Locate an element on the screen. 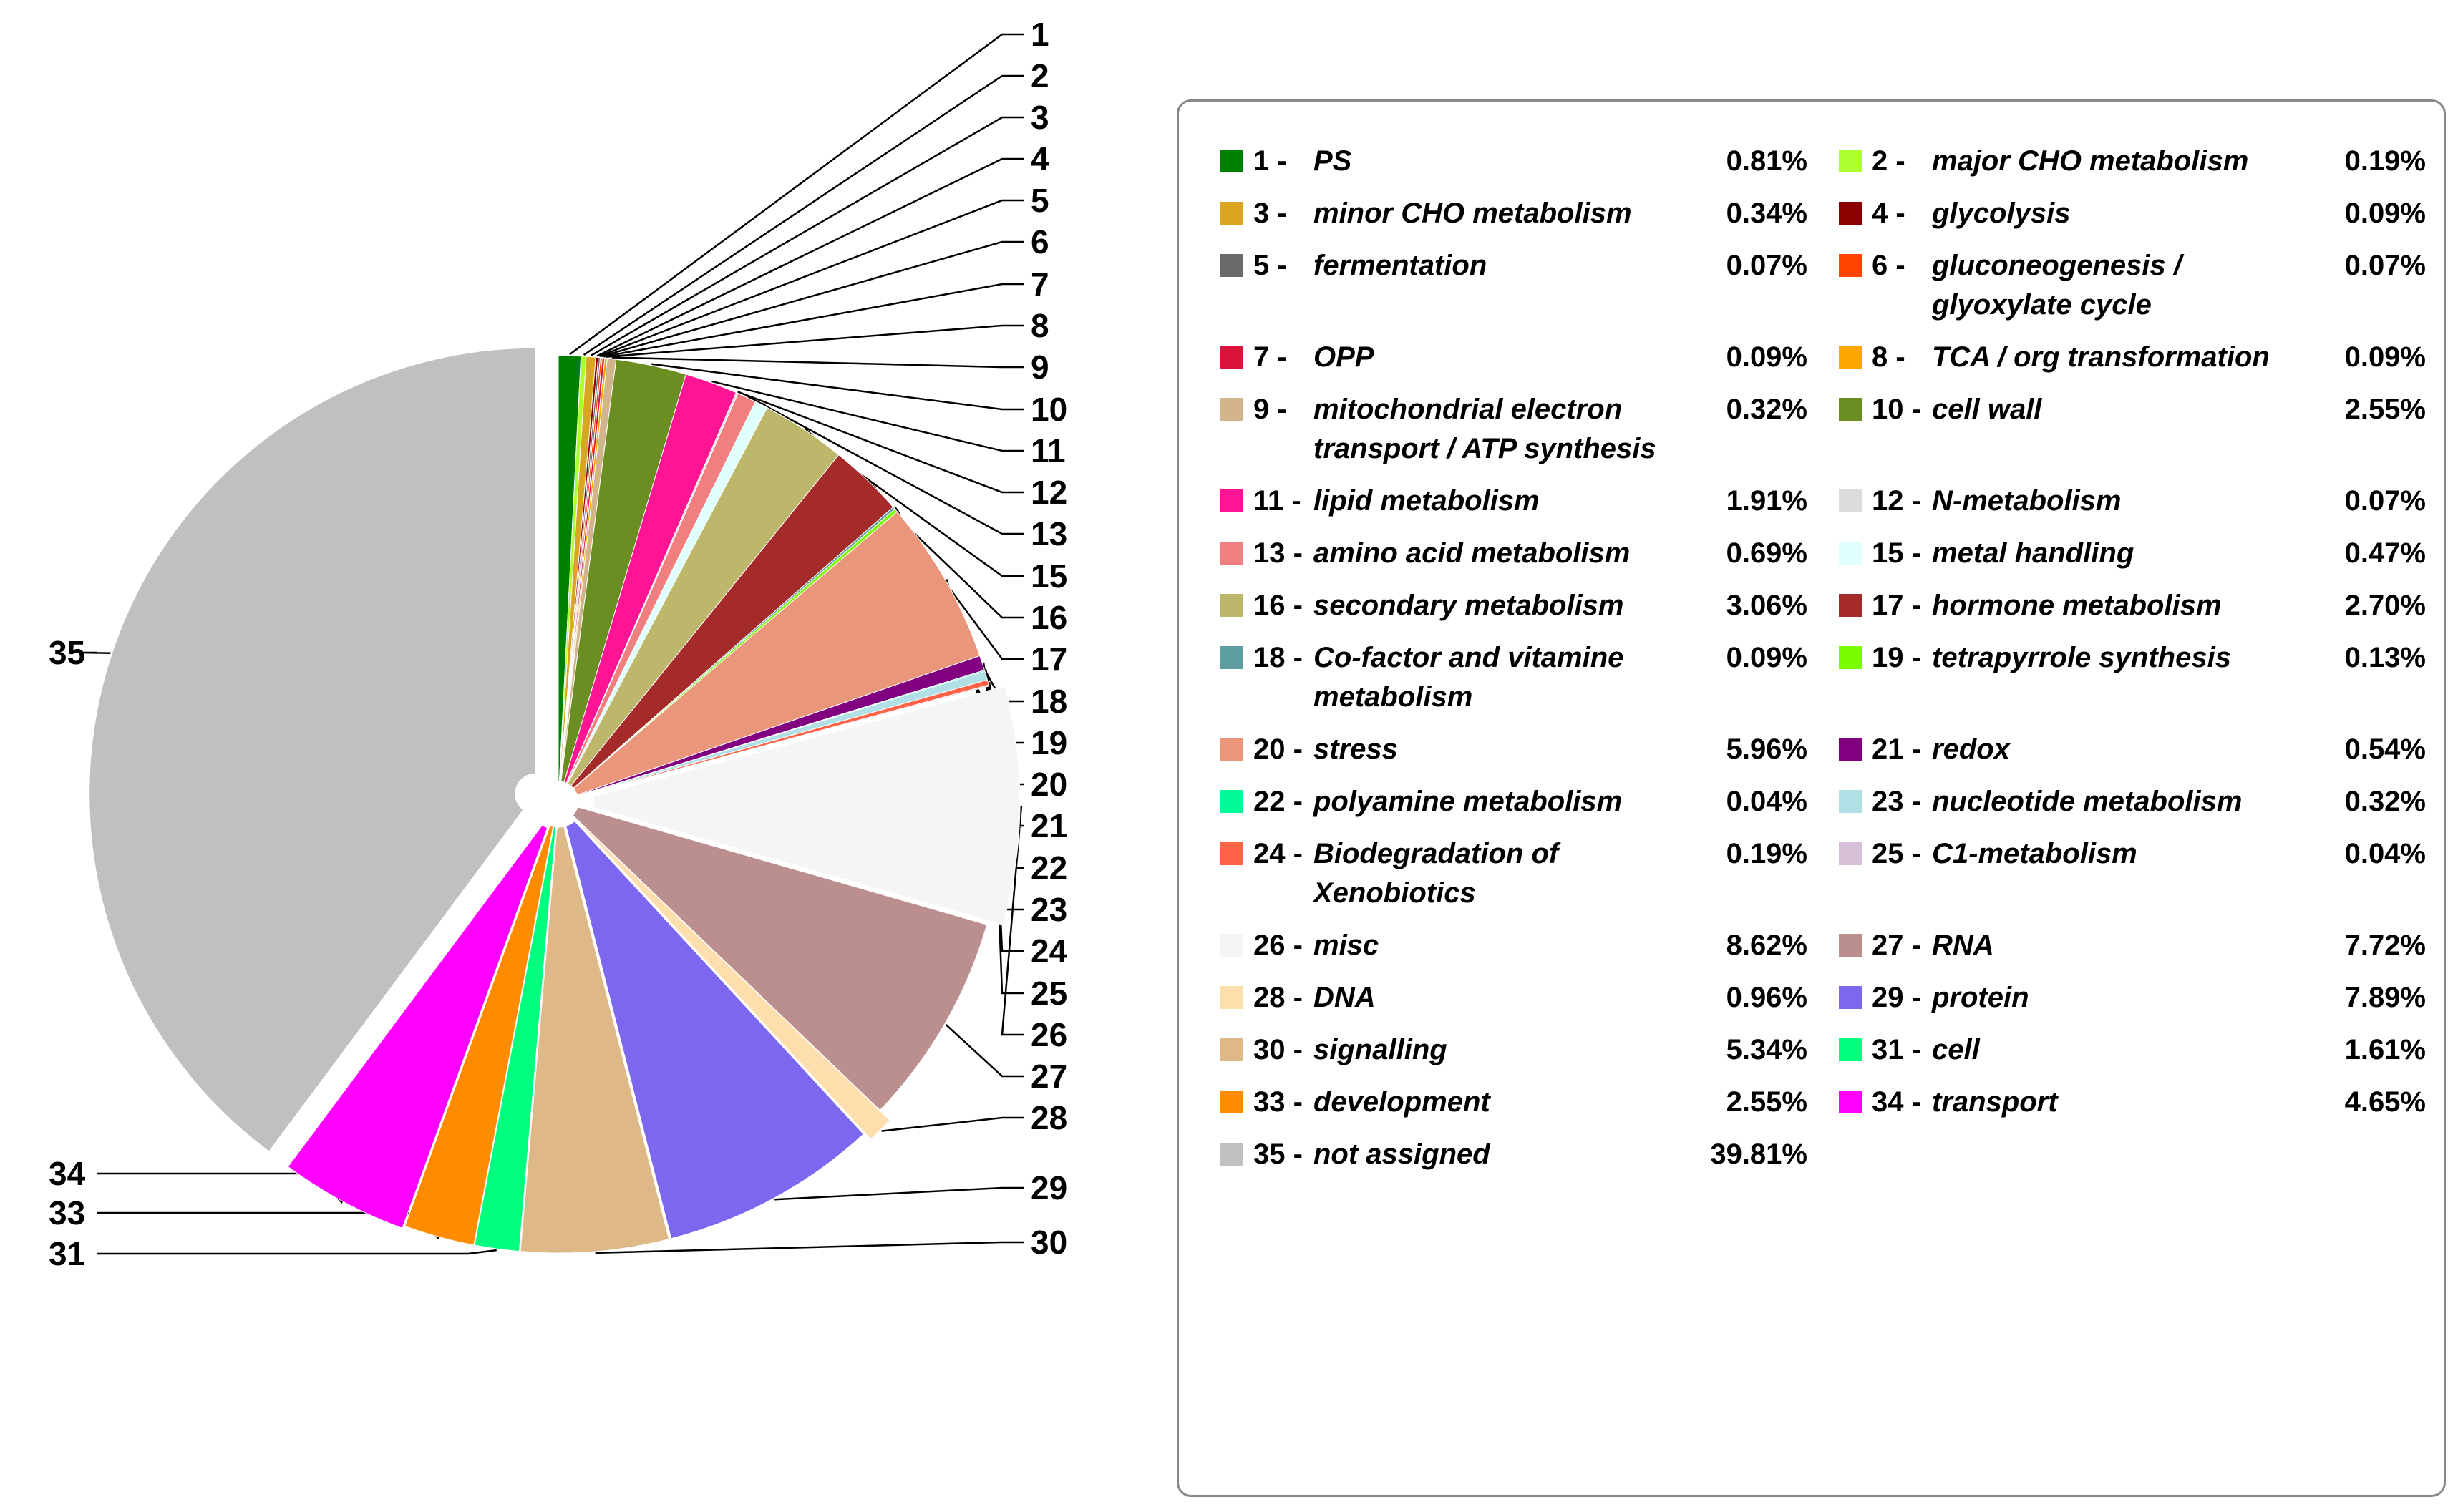  legend-item-16: 16 - secondary metabolism 3.06% is located at coordinates (1529, 605).